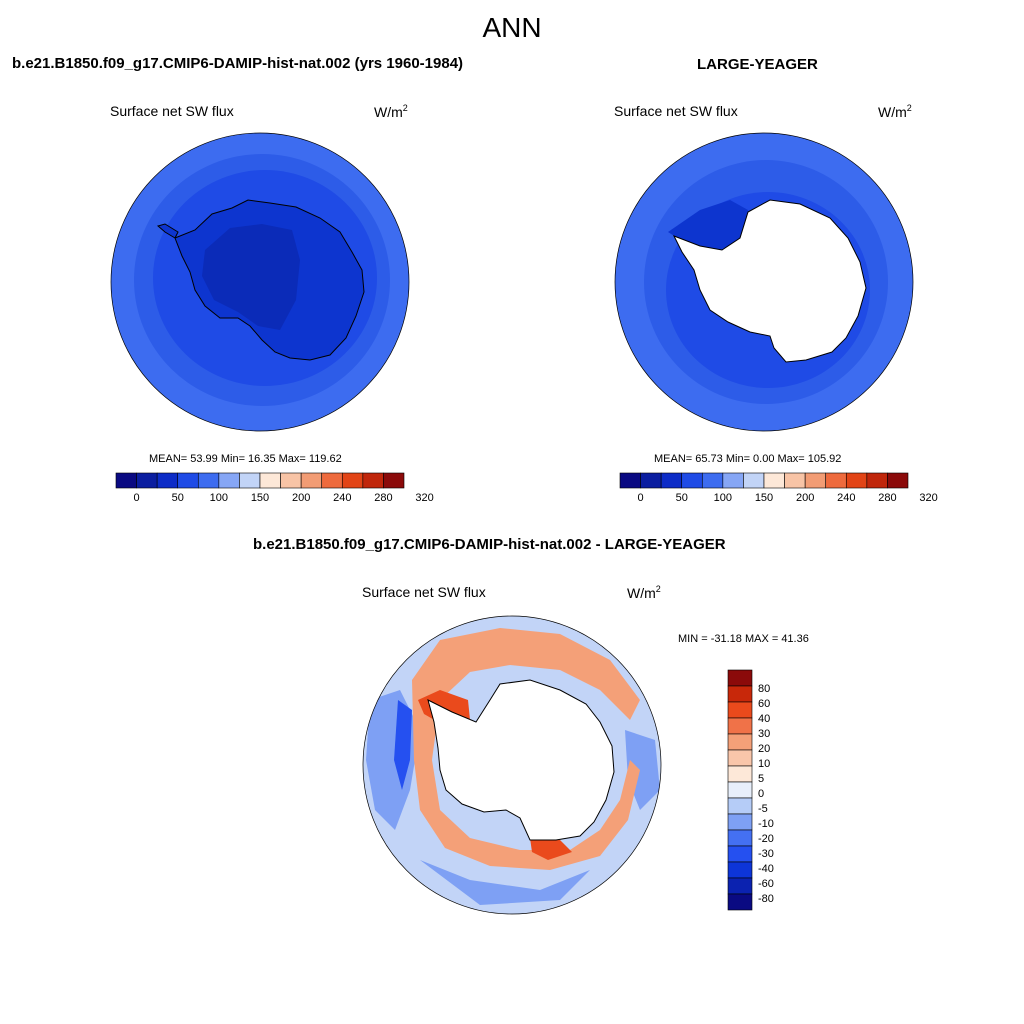  I want to click on map3-cold-west, so click(403, 745).